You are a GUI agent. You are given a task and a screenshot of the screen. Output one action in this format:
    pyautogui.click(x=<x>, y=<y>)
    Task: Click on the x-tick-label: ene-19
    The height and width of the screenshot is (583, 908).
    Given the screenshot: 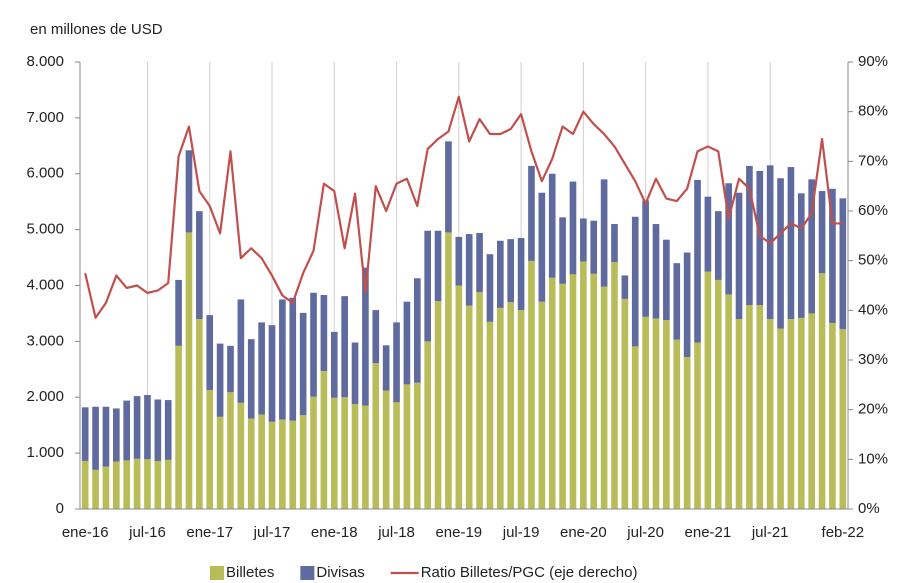 What is the action you would take?
    pyautogui.click(x=458, y=532)
    